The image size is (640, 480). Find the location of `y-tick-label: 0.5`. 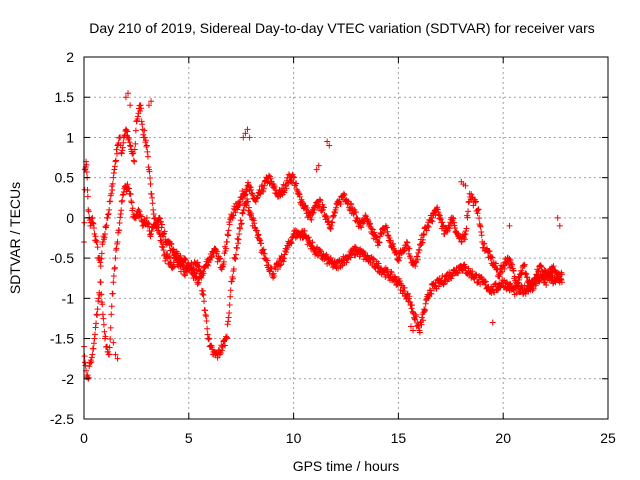

y-tick-label: 0.5 is located at coordinates (65, 178).